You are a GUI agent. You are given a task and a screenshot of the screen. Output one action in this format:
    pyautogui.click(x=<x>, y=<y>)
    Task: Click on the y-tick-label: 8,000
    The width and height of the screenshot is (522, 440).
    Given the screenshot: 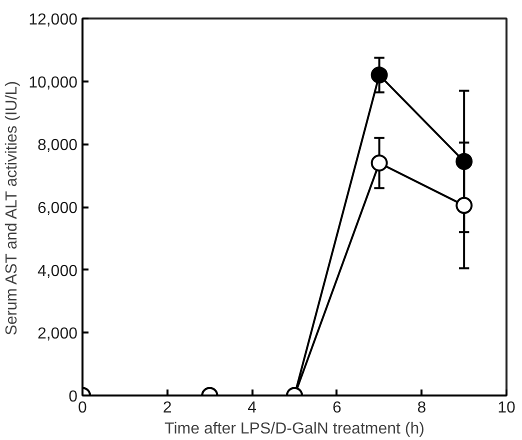 What is the action you would take?
    pyautogui.click(x=57, y=145)
    